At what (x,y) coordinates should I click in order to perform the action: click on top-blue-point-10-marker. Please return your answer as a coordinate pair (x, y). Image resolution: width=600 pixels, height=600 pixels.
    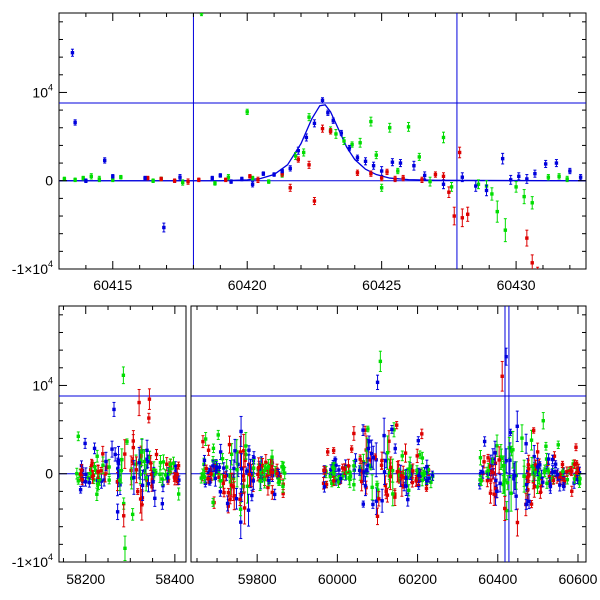
    Looking at the image, I should click on (231, 181).